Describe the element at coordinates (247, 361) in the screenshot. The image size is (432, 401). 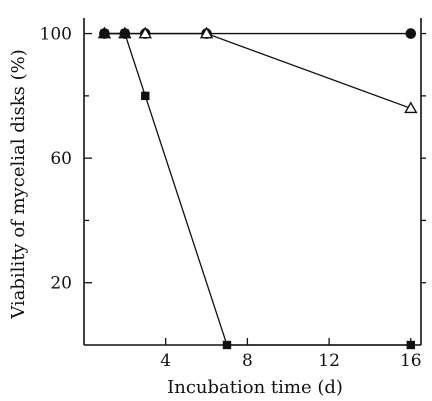
I see `x-tick-label: 8` at that location.